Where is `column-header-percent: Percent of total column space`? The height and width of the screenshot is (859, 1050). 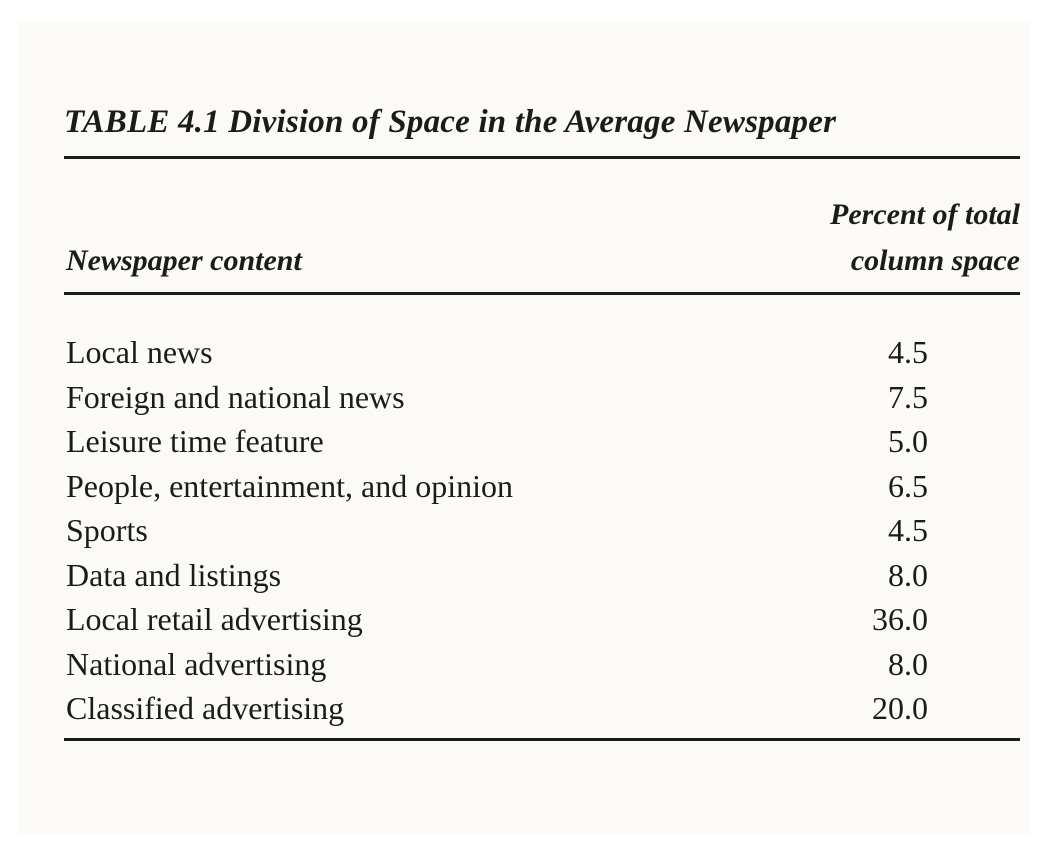
column-header-percent: Percent of total column space is located at coordinates (925, 238).